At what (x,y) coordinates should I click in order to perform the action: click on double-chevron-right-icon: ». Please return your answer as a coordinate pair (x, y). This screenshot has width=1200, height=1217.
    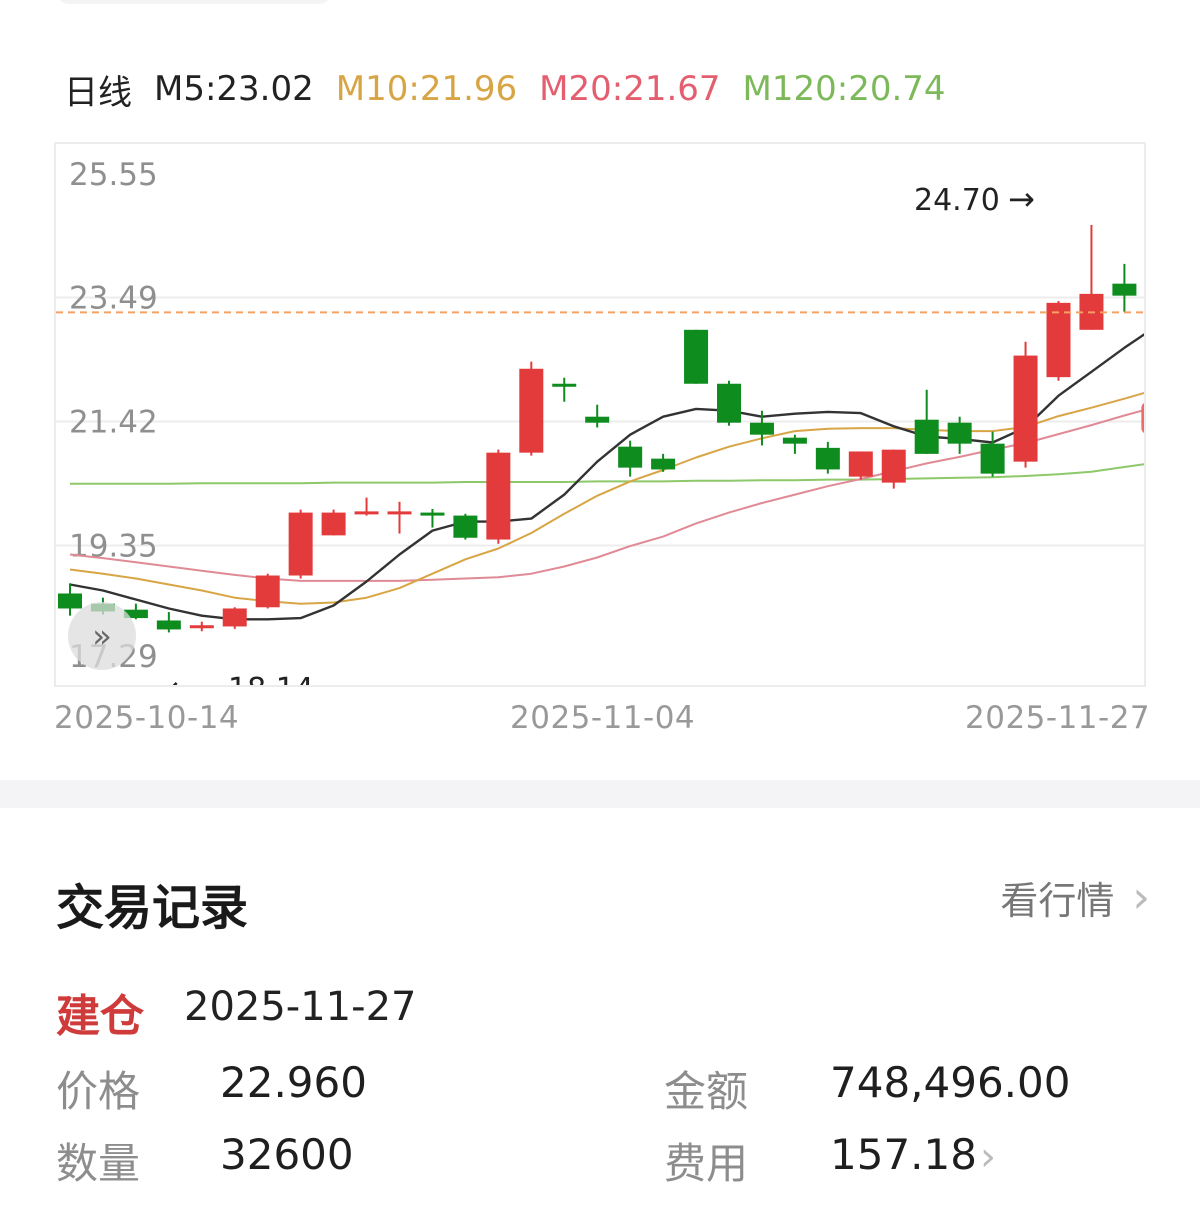
    Looking at the image, I should click on (102, 636).